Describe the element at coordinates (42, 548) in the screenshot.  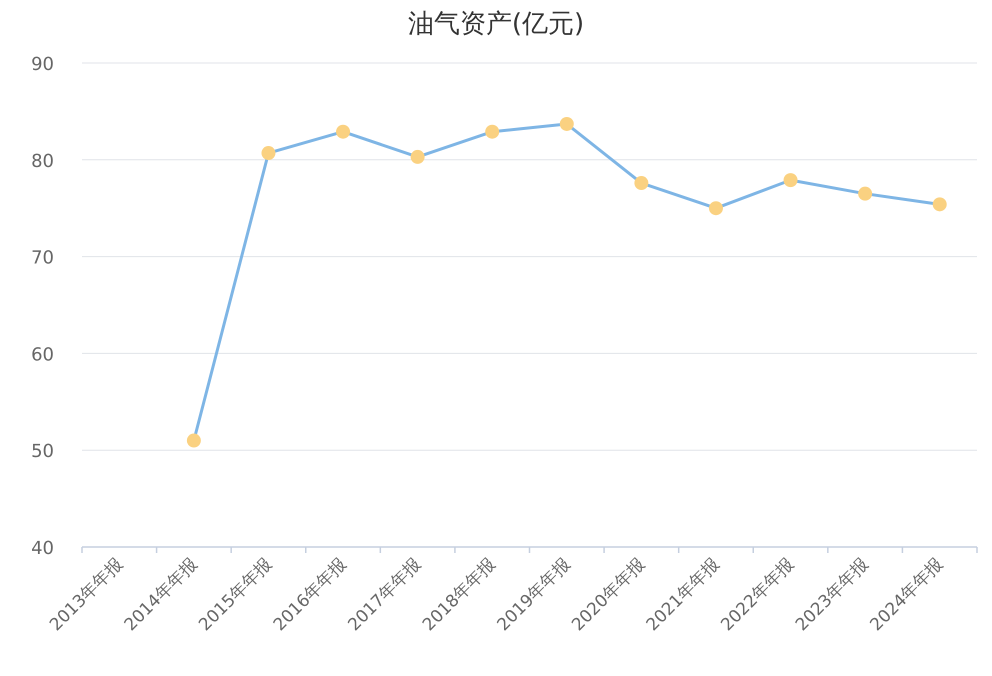
I see `y-tick-label: 40` at that location.